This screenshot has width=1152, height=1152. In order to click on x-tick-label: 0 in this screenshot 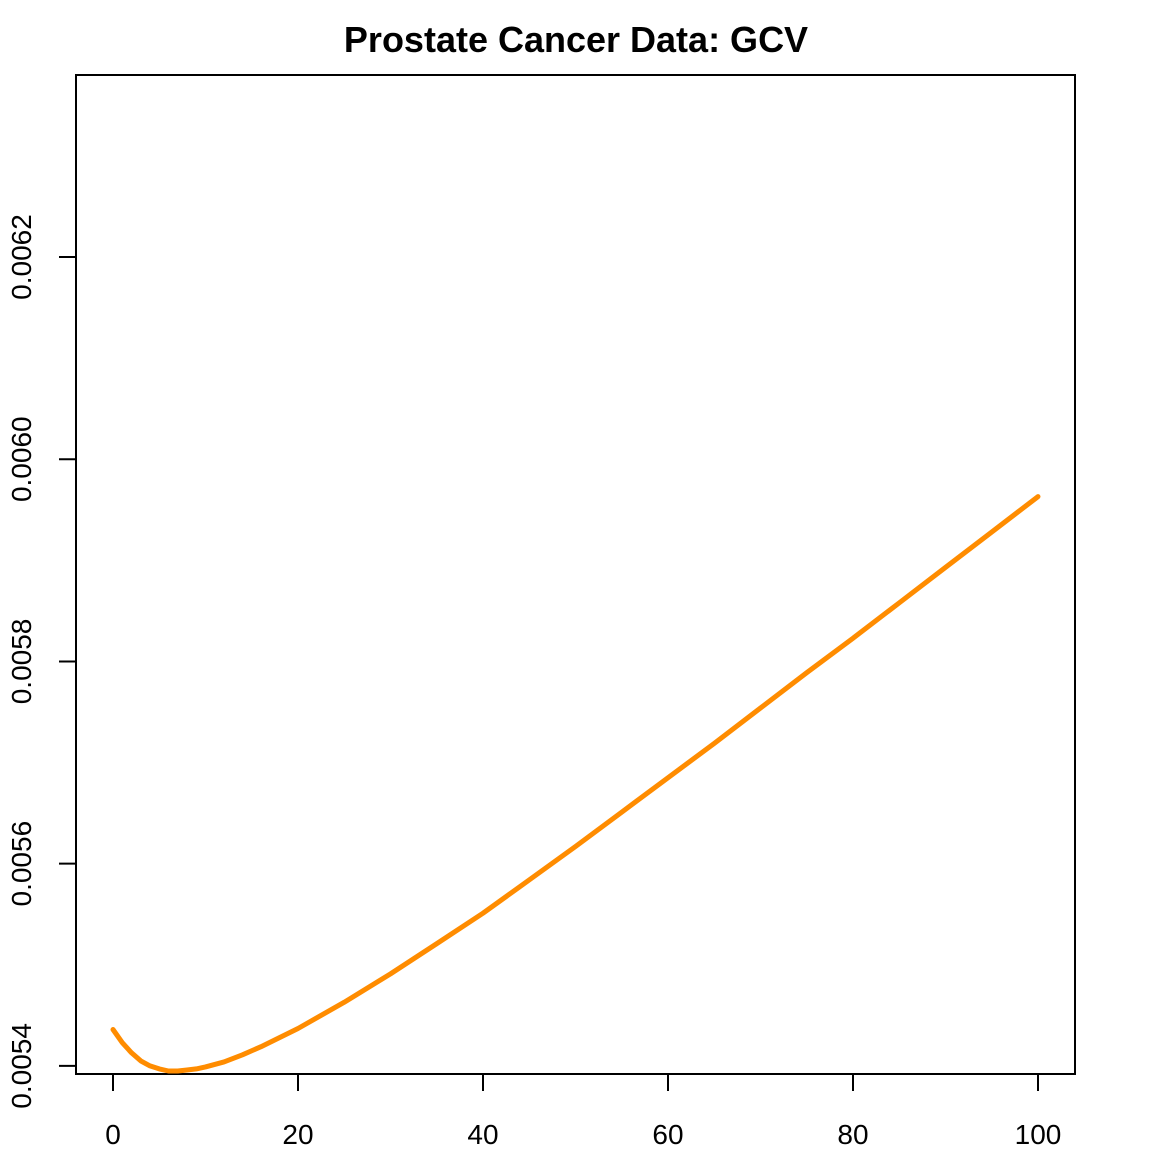, I will do `click(113, 1134)`.